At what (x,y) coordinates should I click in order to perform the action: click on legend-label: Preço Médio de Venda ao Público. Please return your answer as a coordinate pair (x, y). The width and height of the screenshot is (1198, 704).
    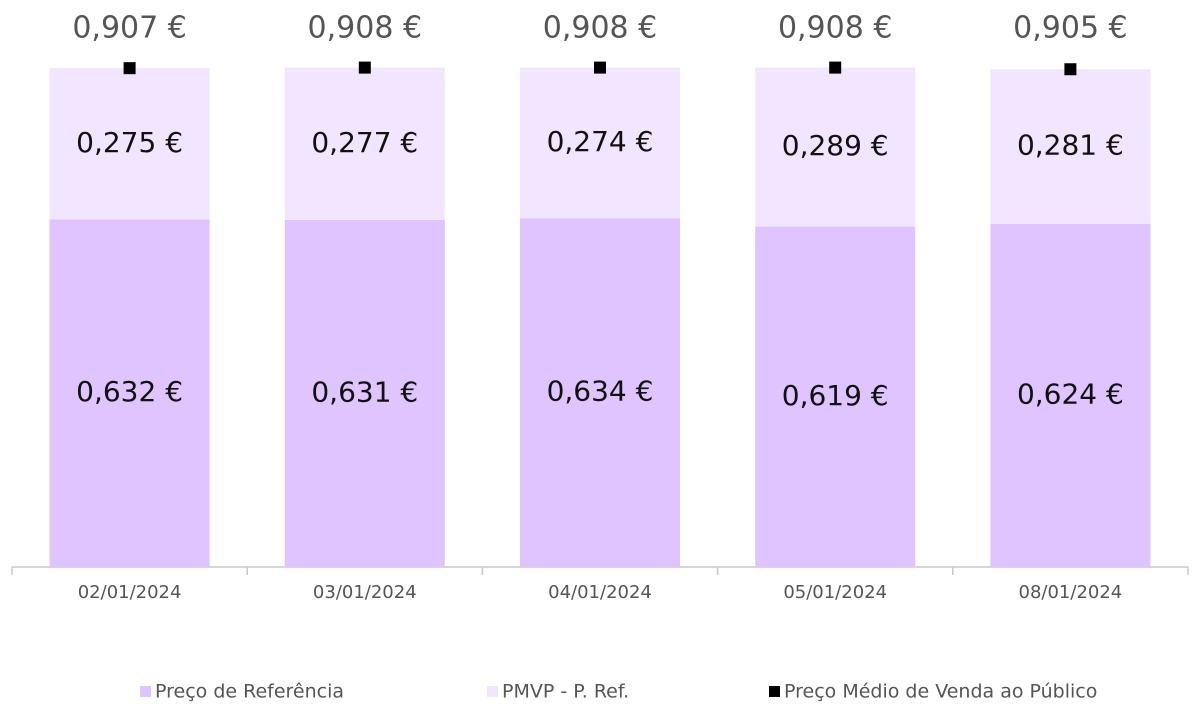
    Looking at the image, I should click on (940, 692).